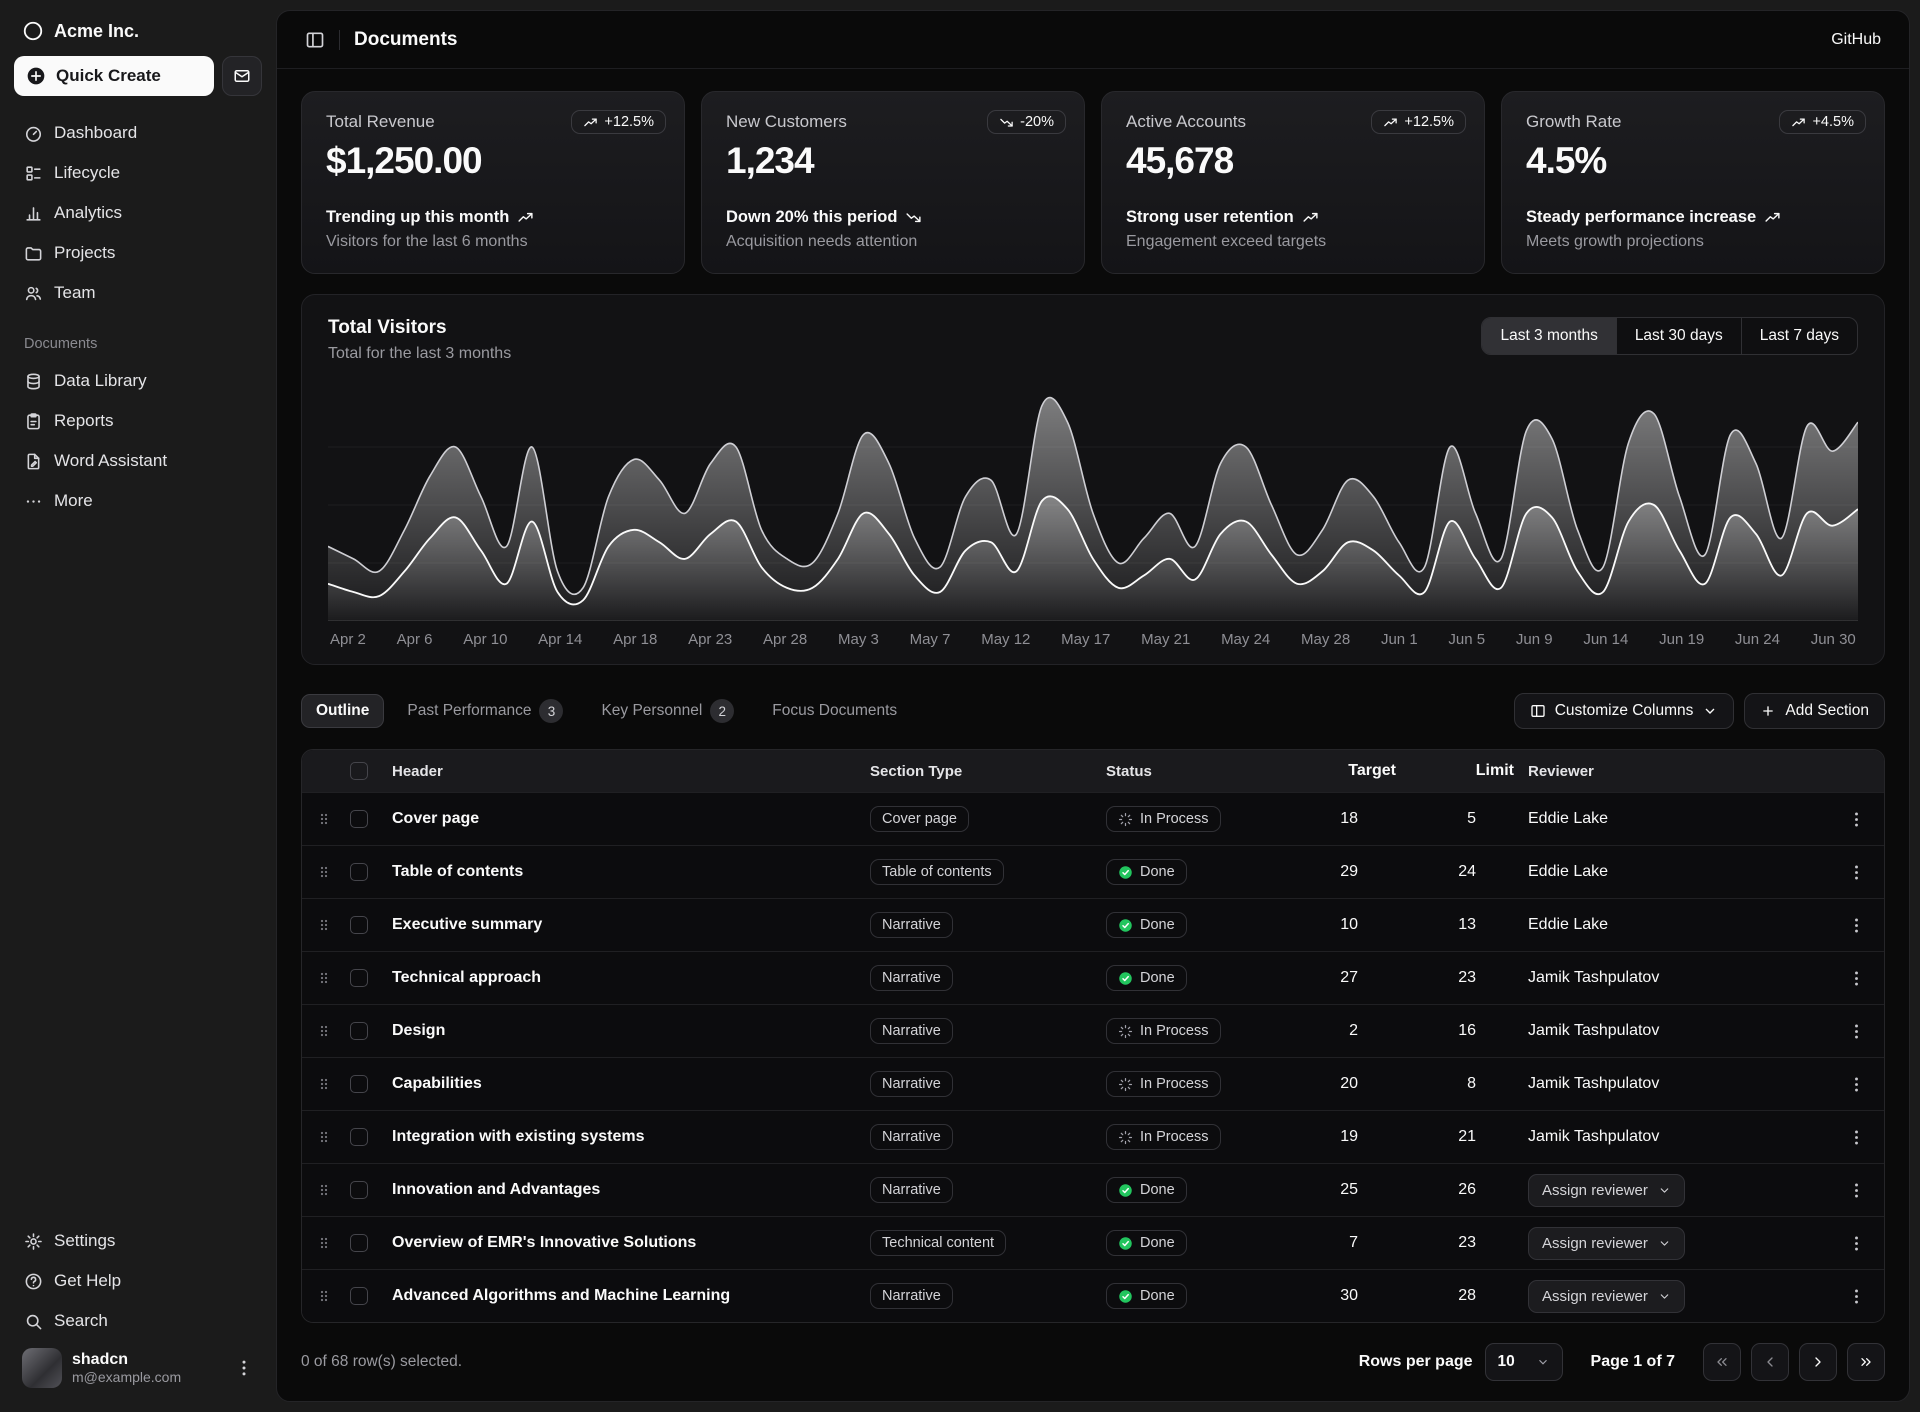 The height and width of the screenshot is (1412, 1920). I want to click on limit-value: 28, so click(1467, 1295).